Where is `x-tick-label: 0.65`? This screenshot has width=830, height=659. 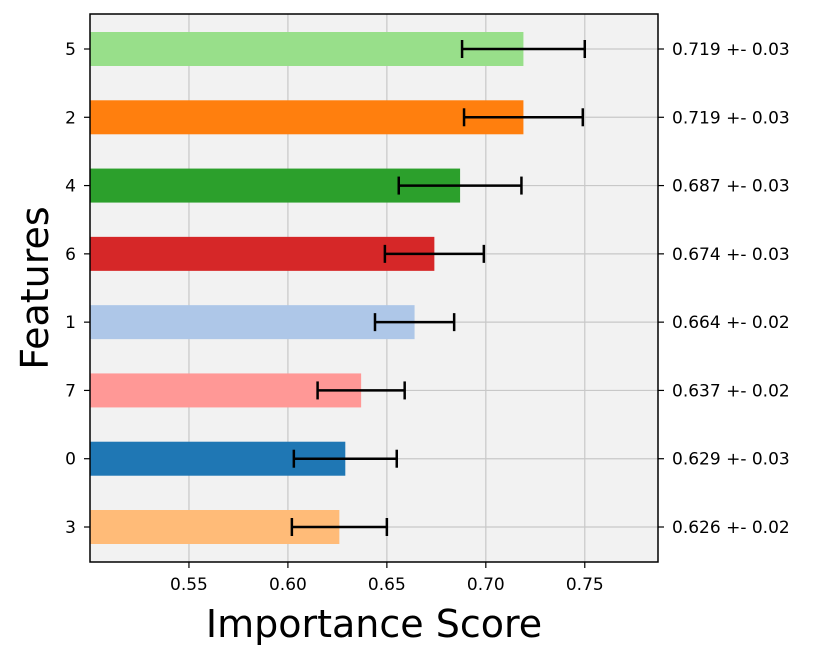
x-tick-label: 0.65 is located at coordinates (387, 585).